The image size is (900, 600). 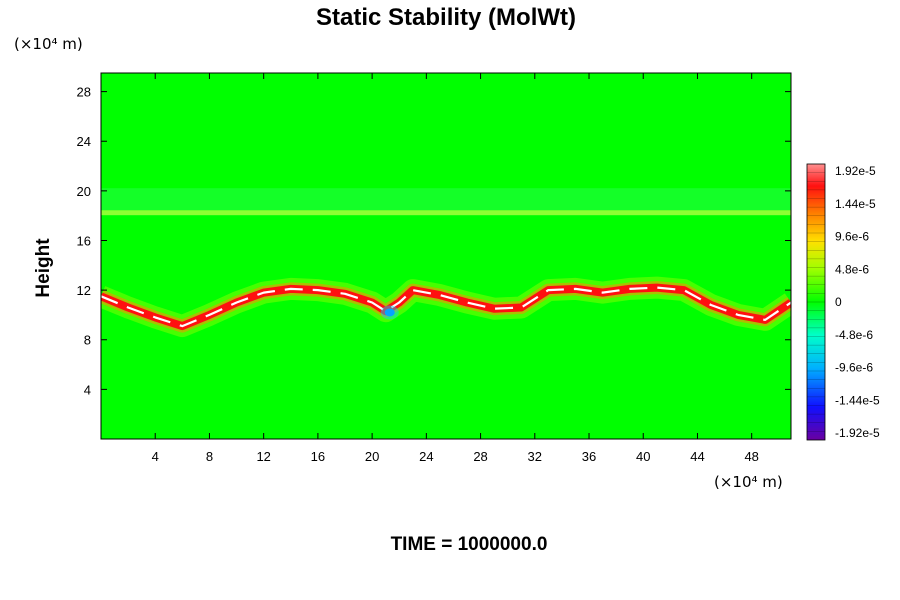 I want to click on x-tick-label: 40, so click(x=643, y=456).